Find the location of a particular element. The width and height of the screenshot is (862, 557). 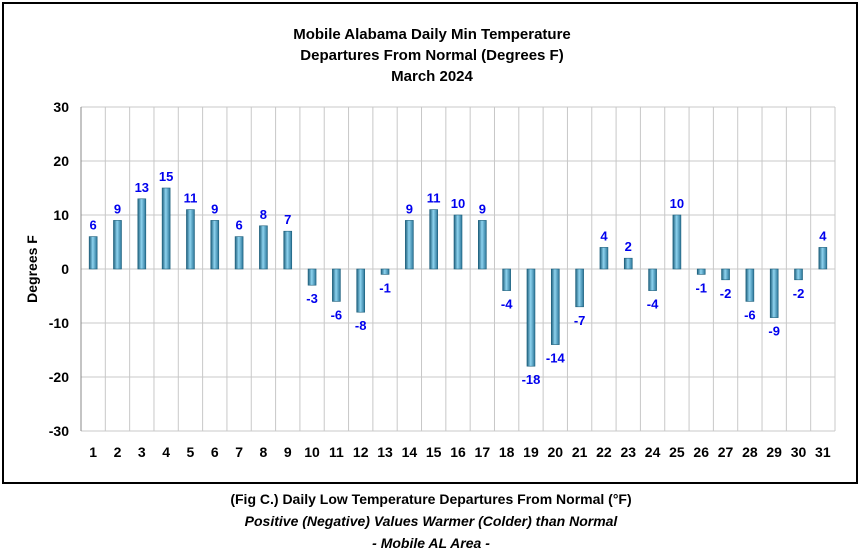

y-tick-label: 10 is located at coordinates (61, 215).